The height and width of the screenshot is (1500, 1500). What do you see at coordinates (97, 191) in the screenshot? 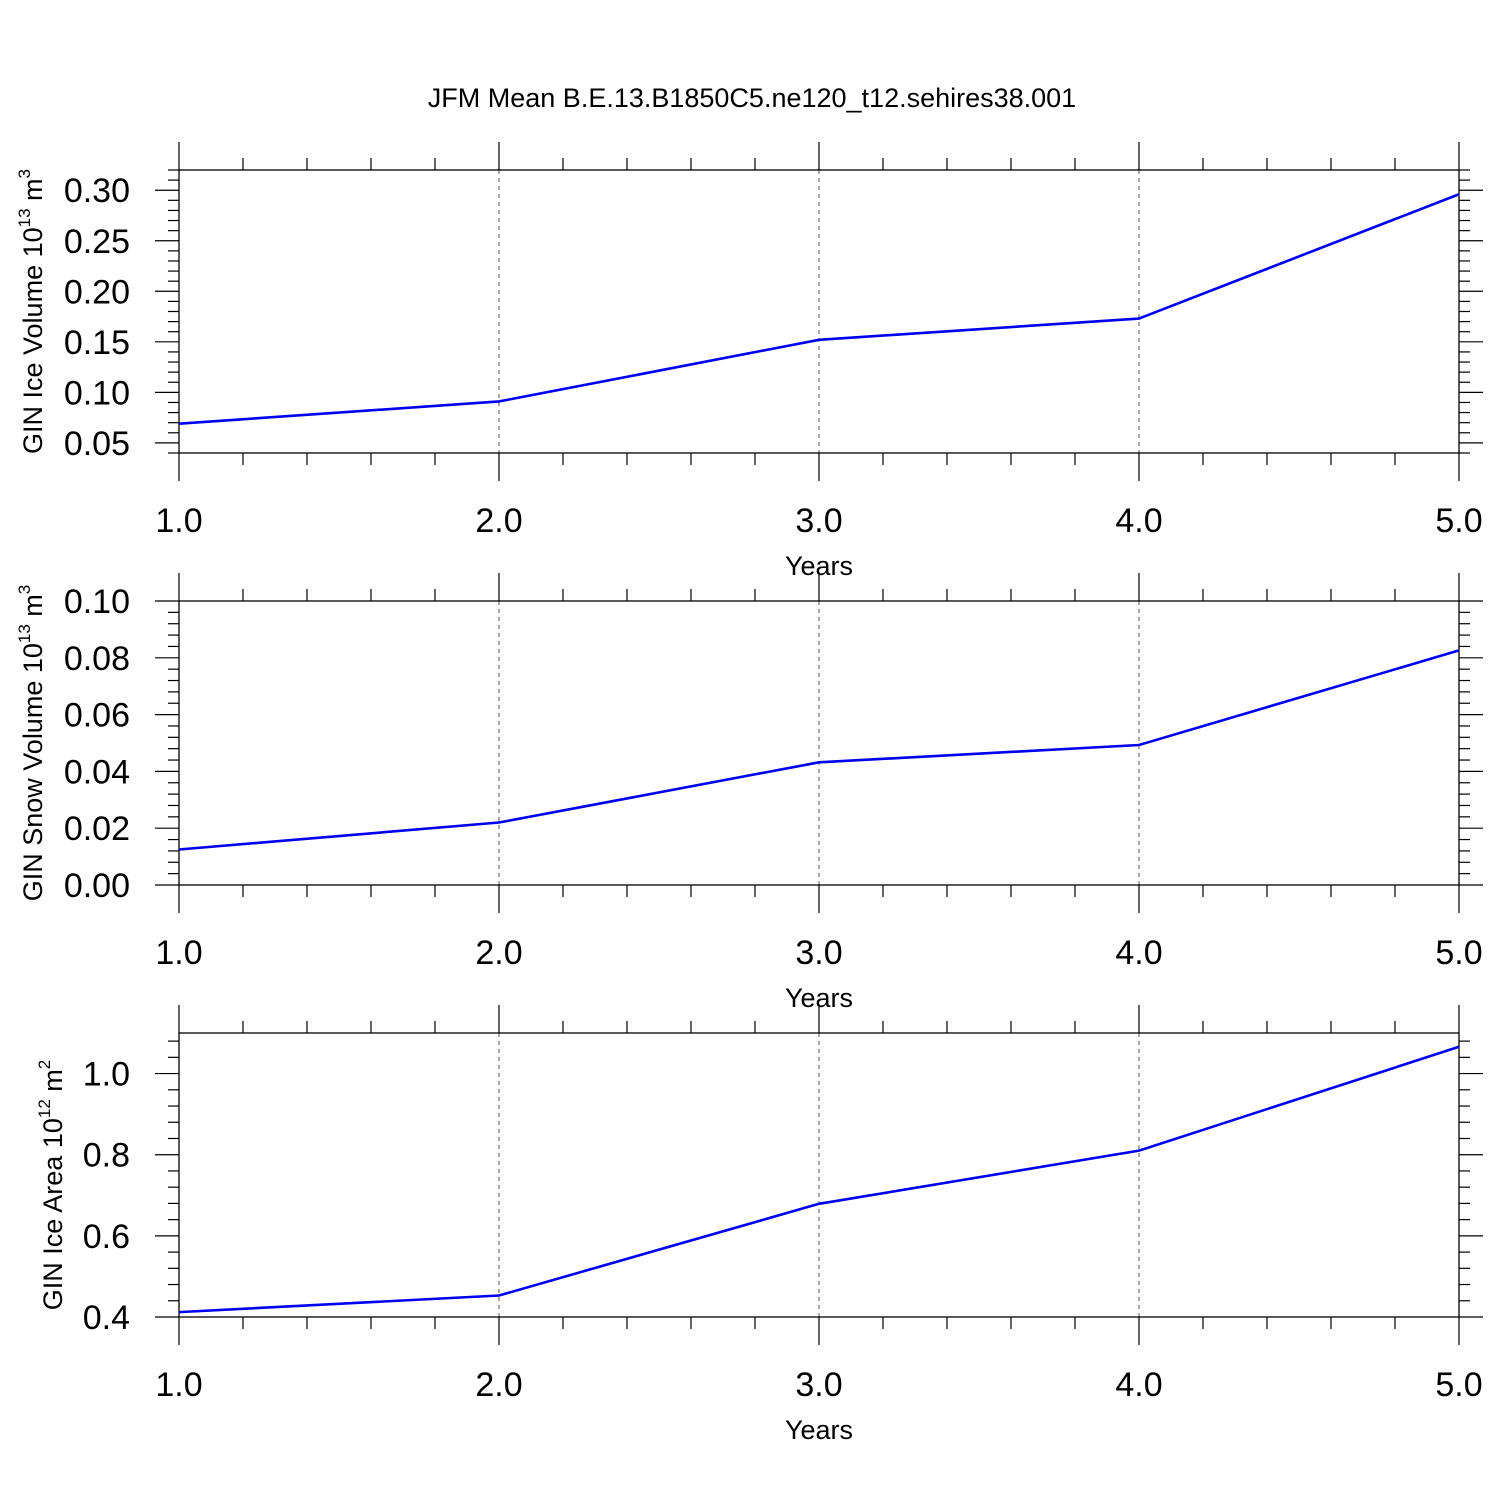
I see `y-tick-label: 0.30` at bounding box center [97, 191].